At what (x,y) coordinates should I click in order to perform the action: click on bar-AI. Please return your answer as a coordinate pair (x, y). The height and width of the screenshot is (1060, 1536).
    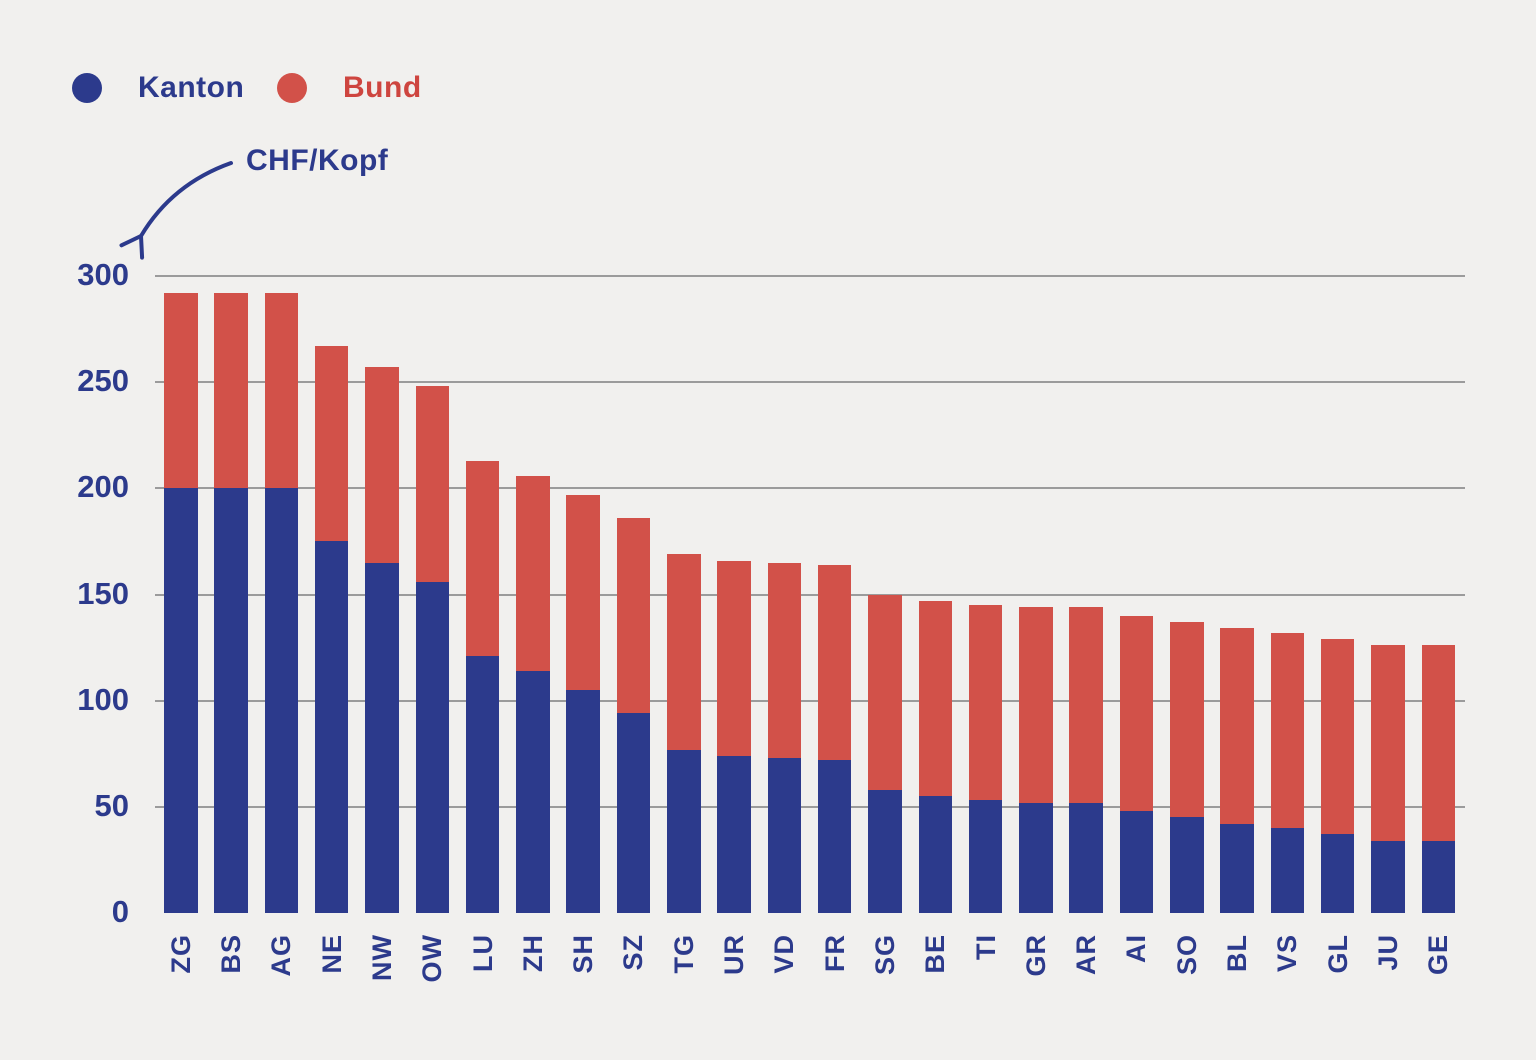
    Looking at the image, I should click on (1136, 764).